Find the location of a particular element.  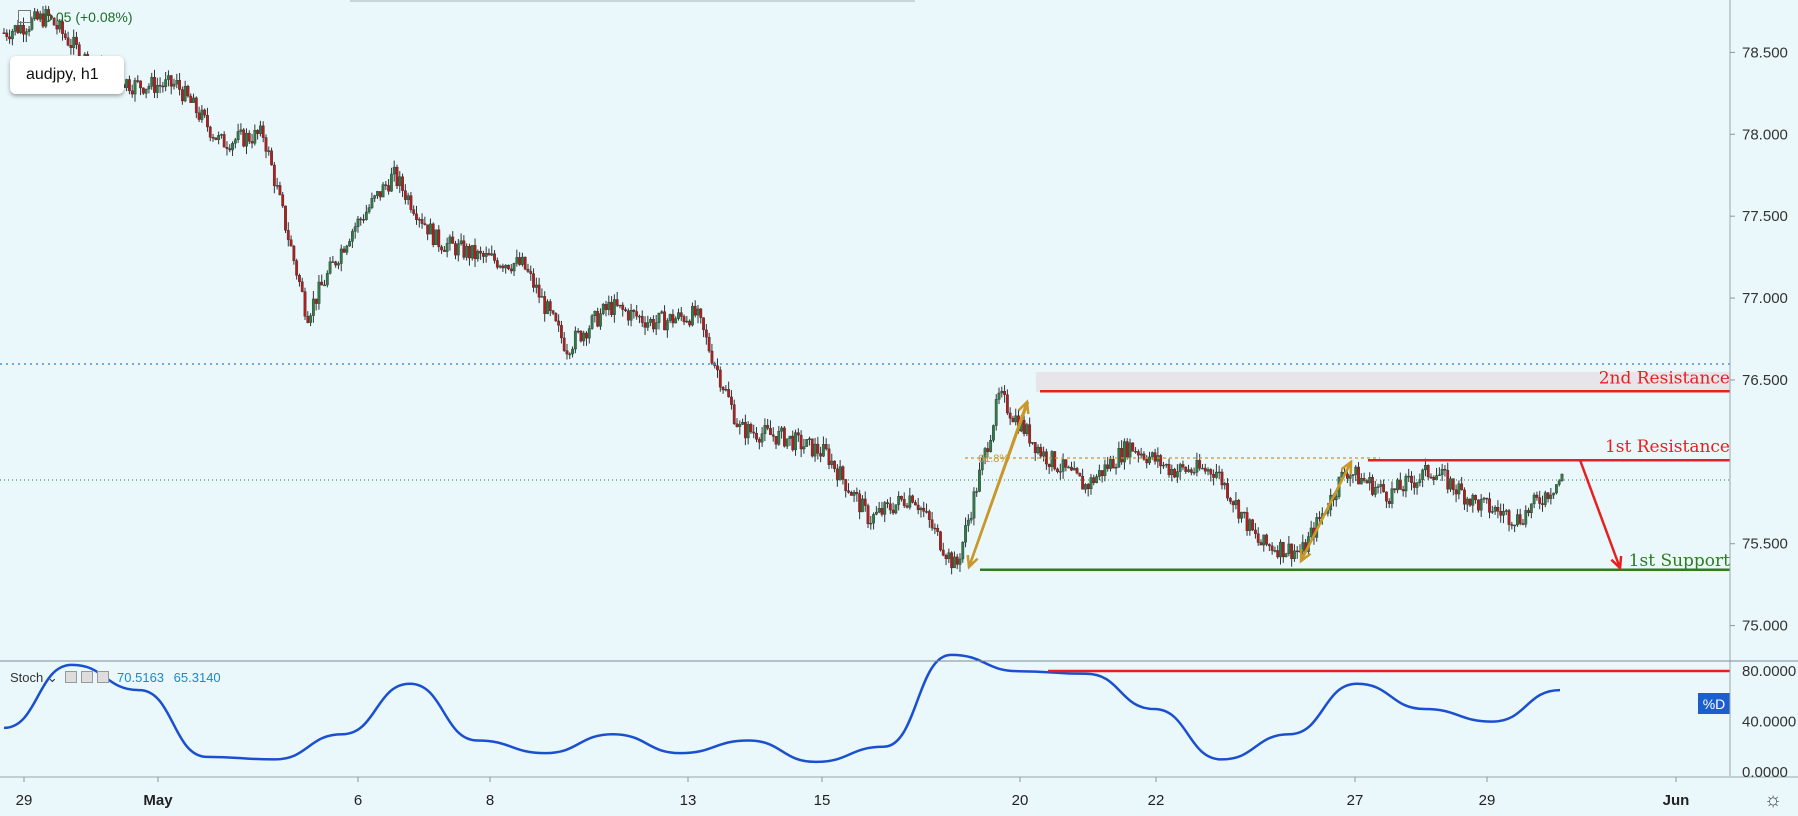

close-icon is located at coordinates (103, 677).